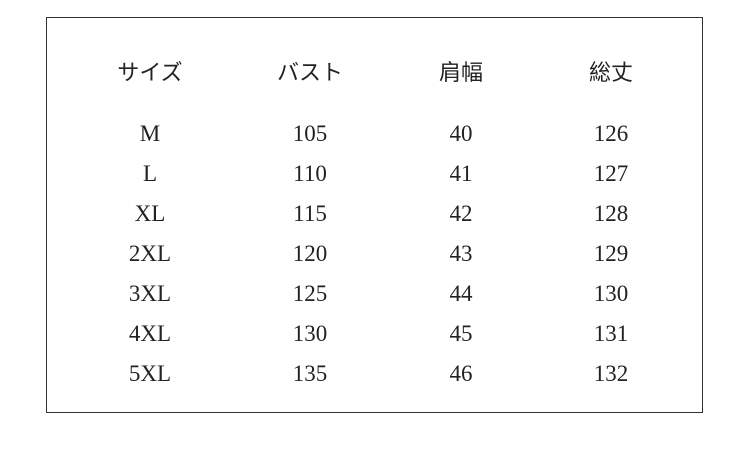  I want to click on header-bust: バスト, so click(309, 72).